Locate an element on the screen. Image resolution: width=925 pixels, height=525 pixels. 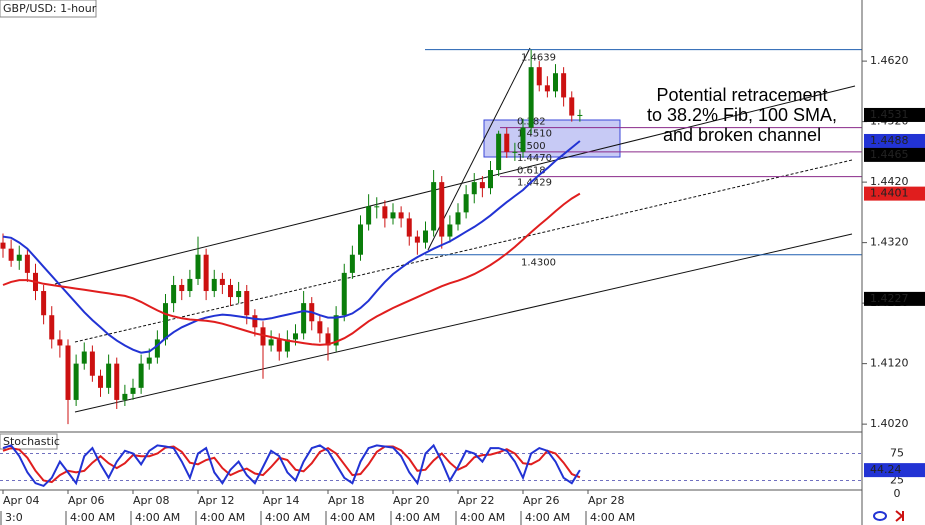
stoch-tick-label: 75 is located at coordinates (897, 453).